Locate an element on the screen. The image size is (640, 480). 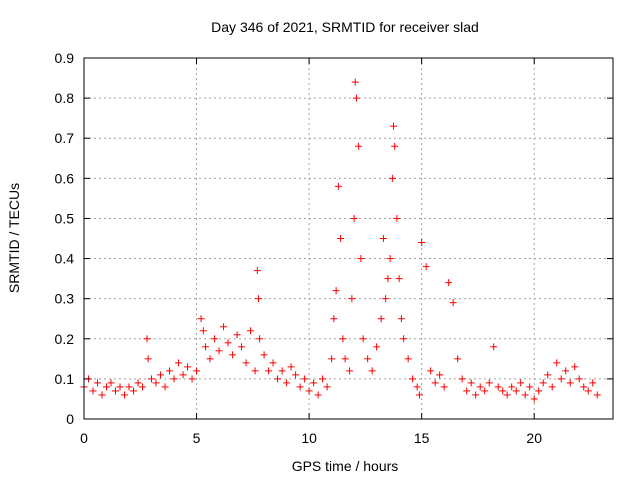
y-tick-label: 0.1 is located at coordinates (65, 379).